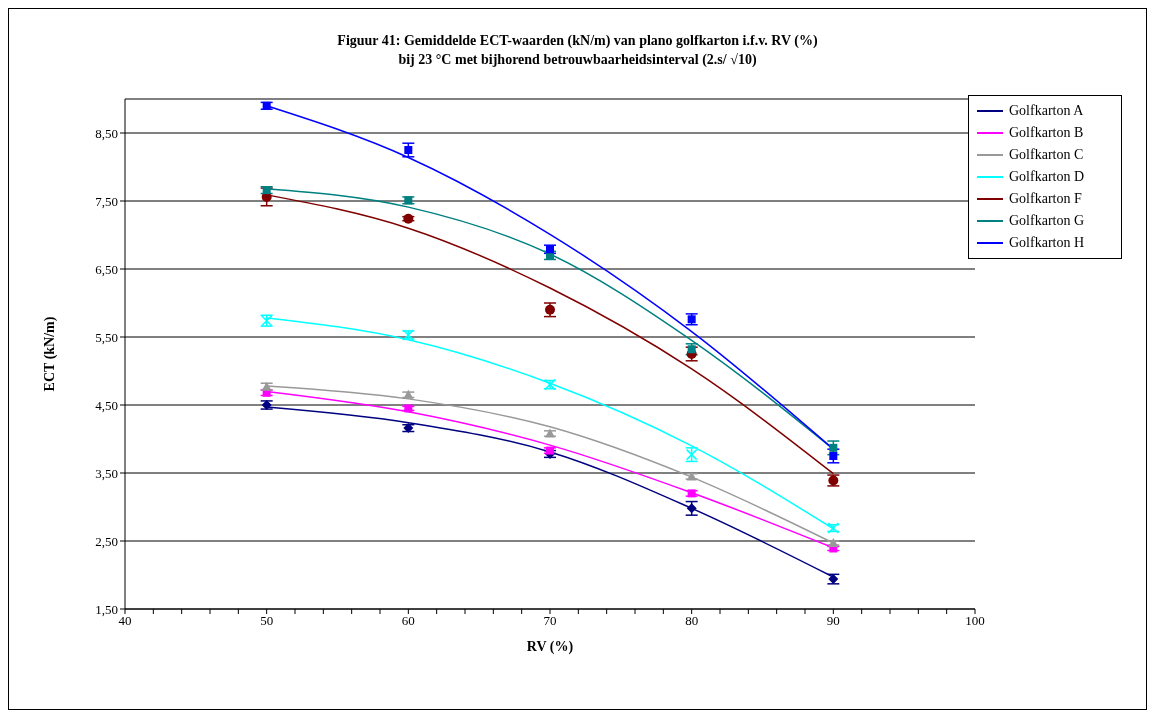 This screenshot has width=1153, height=720. What do you see at coordinates (408, 621) in the screenshot?
I see `x-tick-label: 60` at bounding box center [408, 621].